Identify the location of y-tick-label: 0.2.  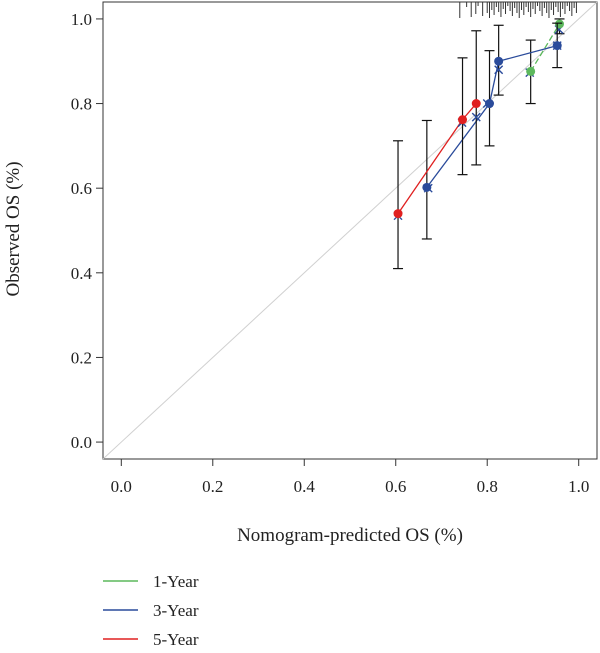
(81, 357).